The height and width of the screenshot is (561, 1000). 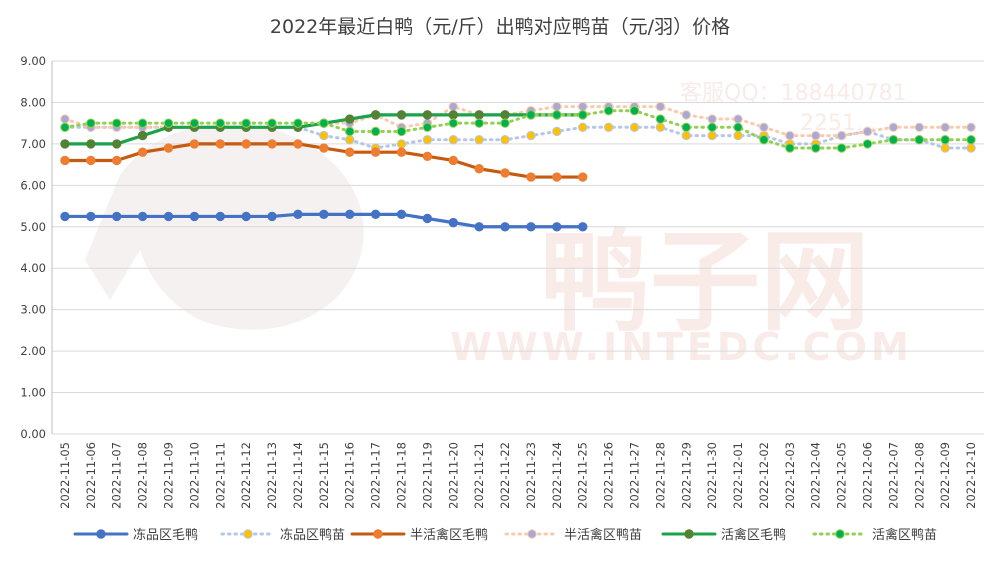 What do you see at coordinates (194, 475) in the screenshot?
I see `x-tick-label: 2022-11-10` at bounding box center [194, 475].